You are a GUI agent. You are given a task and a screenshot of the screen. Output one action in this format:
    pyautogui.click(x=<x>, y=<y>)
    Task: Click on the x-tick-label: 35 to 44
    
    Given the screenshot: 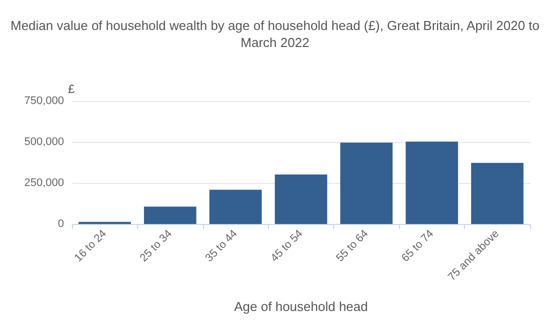 What is the action you would take?
    pyautogui.click(x=221, y=246)
    